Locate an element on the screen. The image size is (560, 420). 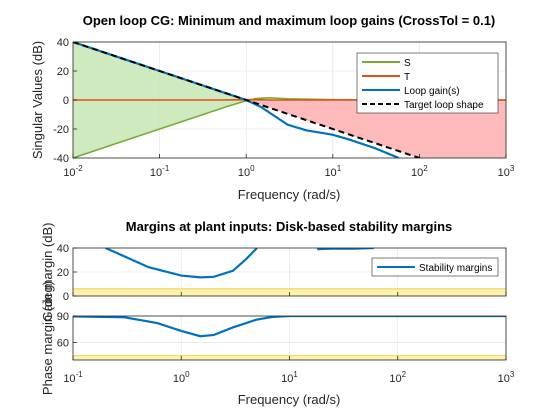
phase-lines is located at coordinates (289, 327).